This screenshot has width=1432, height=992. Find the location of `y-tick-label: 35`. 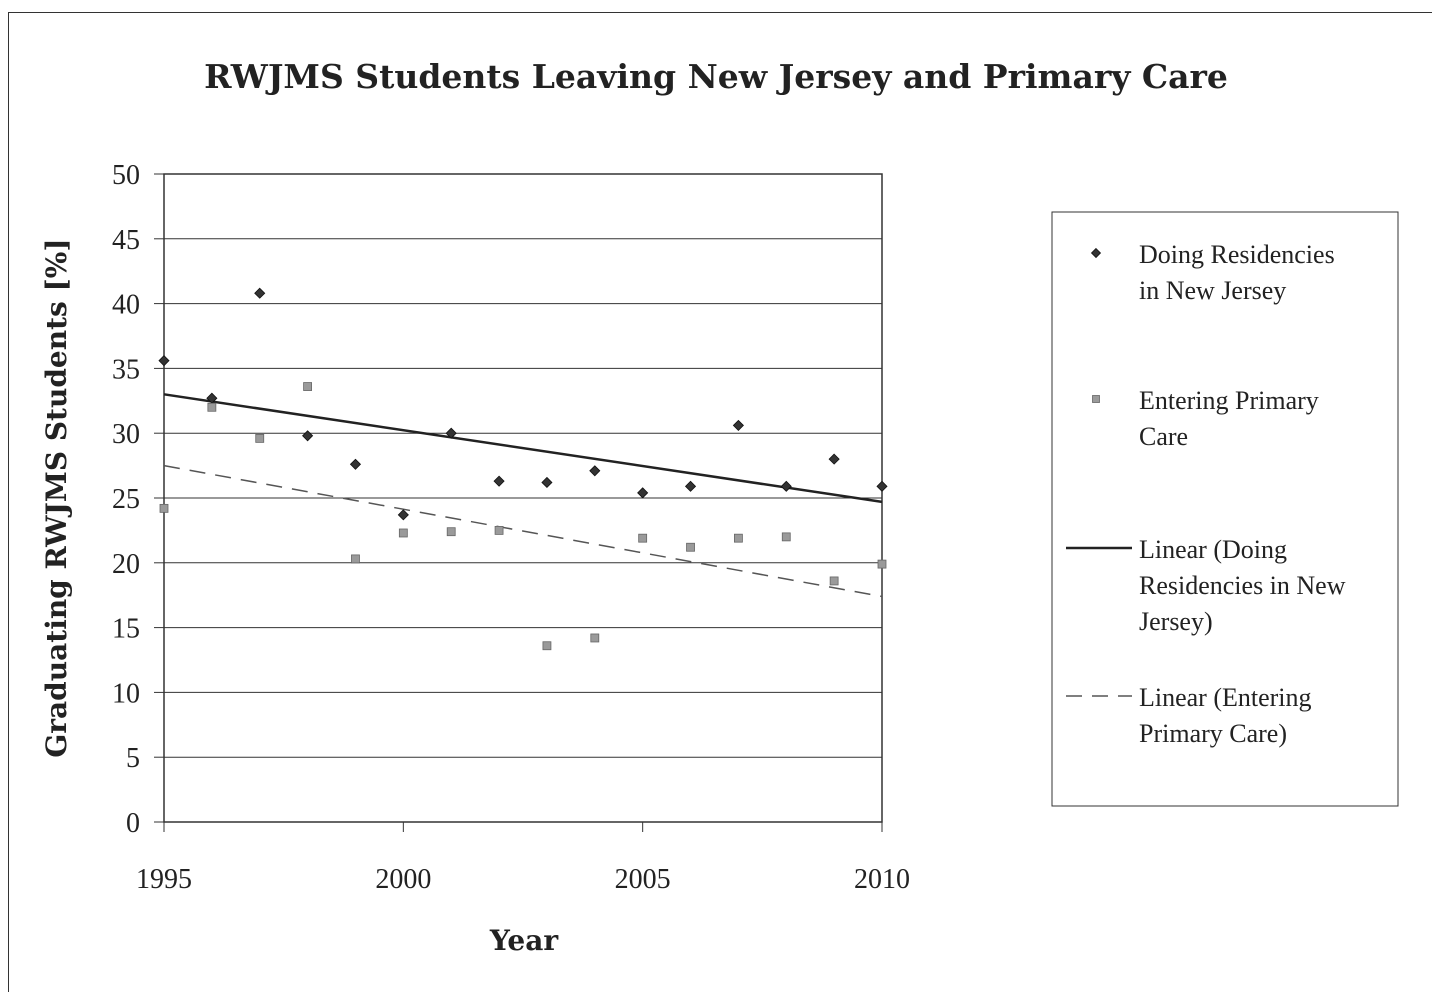

y-tick-label: 35 is located at coordinates (126, 369).